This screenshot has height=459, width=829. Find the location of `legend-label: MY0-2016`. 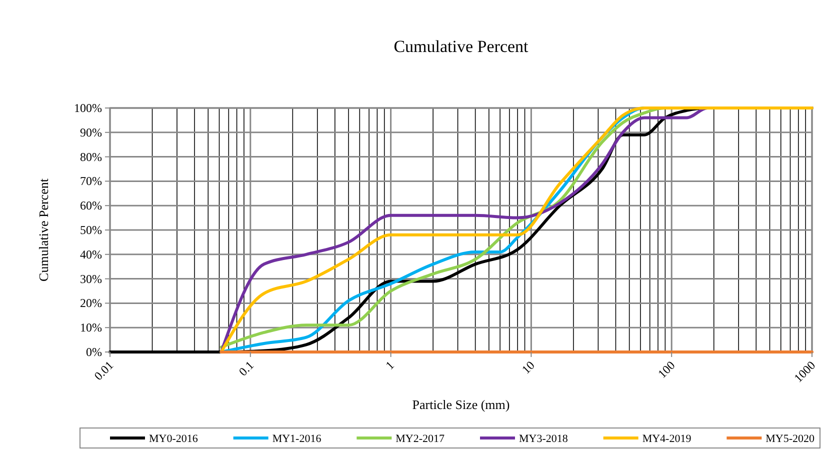

legend-label: MY0-2016 is located at coordinates (173, 439).